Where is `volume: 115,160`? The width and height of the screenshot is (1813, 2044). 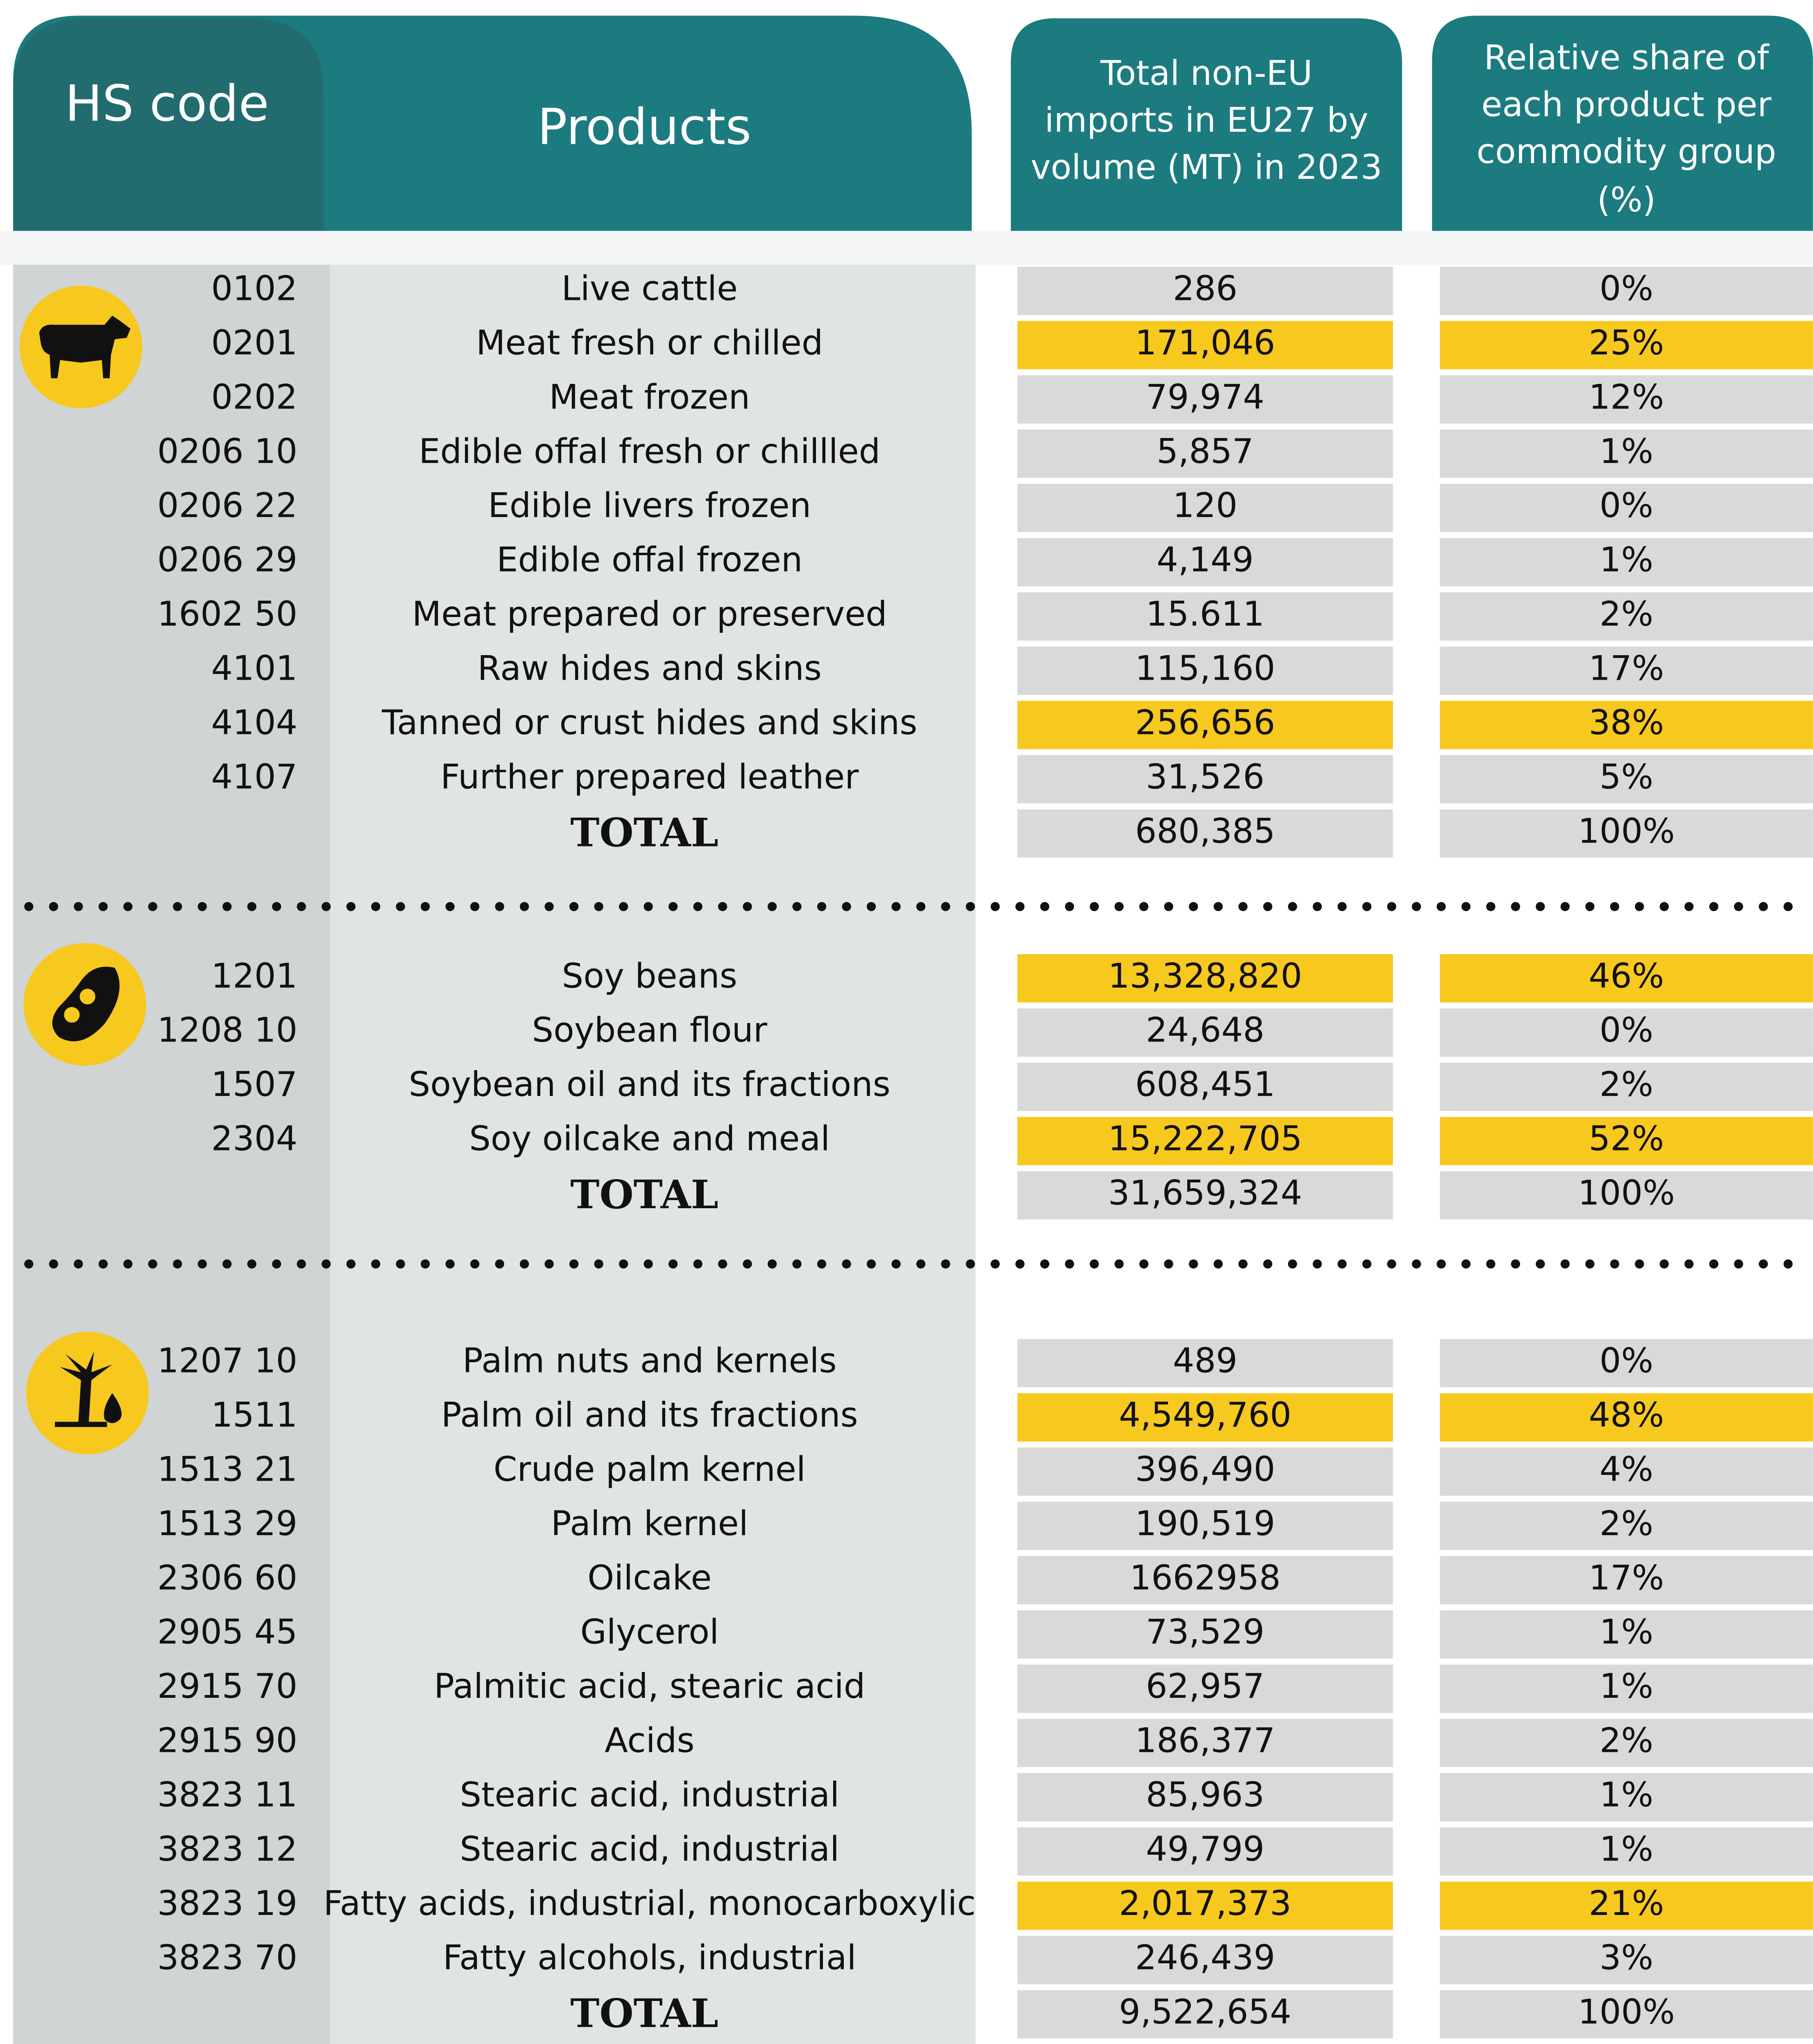
volume: 115,160 is located at coordinates (1205, 668).